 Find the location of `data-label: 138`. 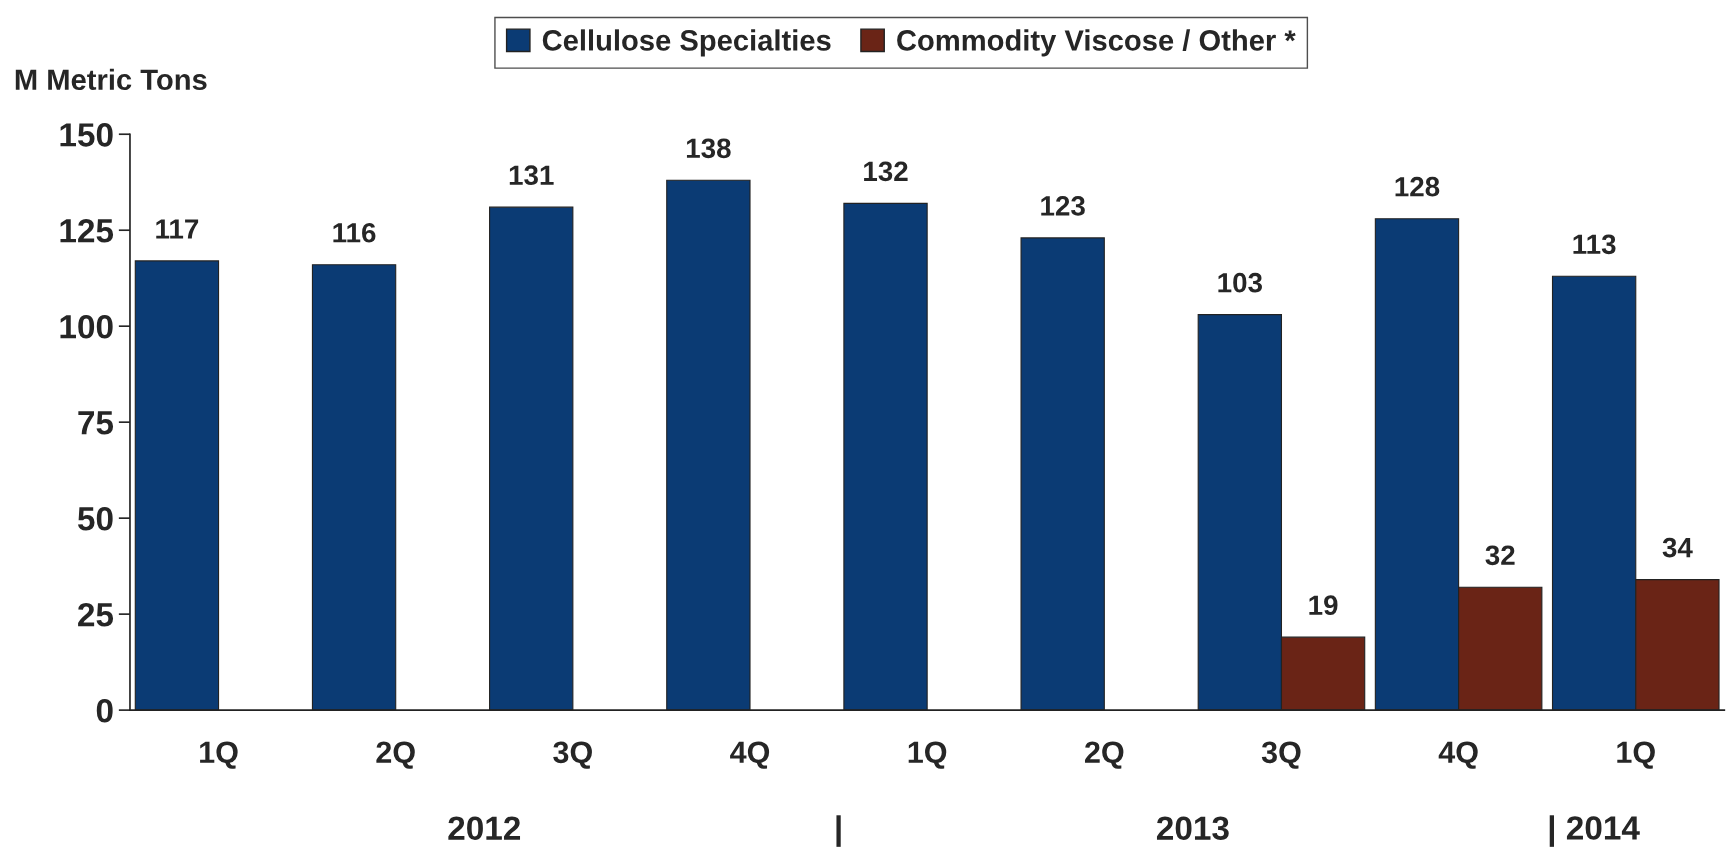

data-label: 138 is located at coordinates (708, 148).